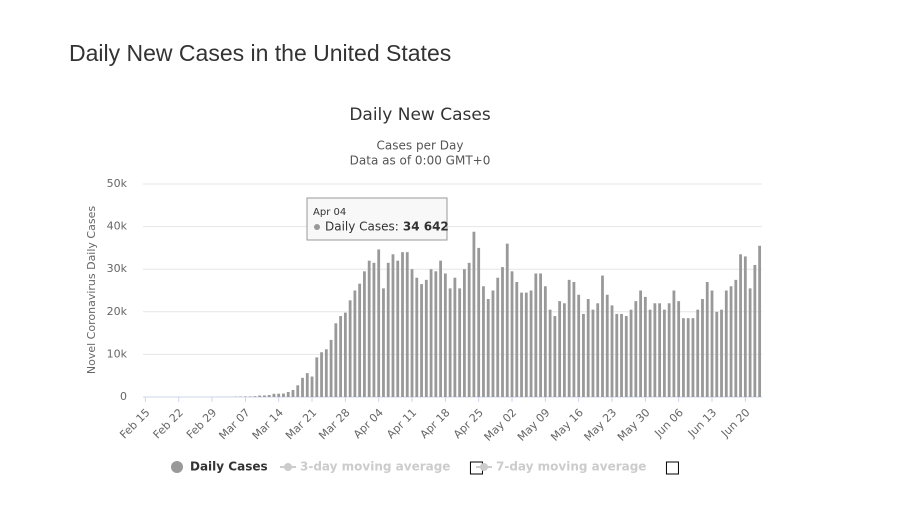 The image size is (899, 515). What do you see at coordinates (571, 467) in the screenshot?
I see `legend-label: 7-day moving average` at bounding box center [571, 467].